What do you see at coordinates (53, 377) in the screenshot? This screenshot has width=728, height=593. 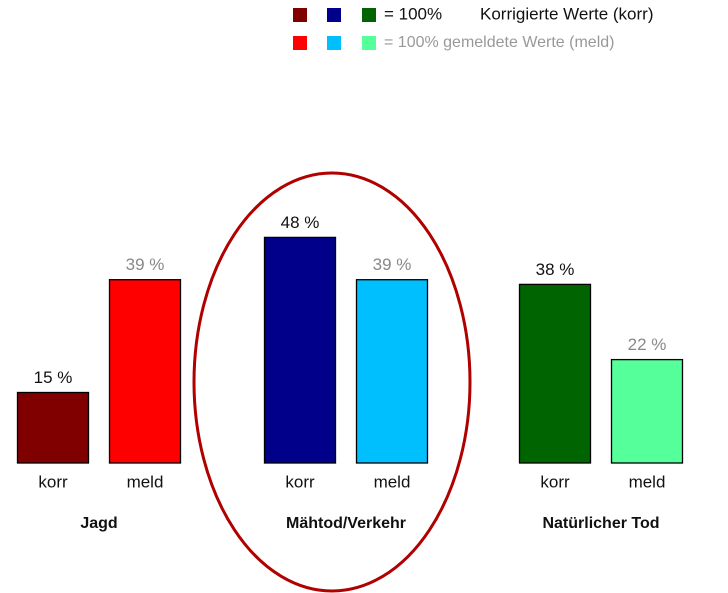 I see `data-label: 15 %` at bounding box center [53, 377].